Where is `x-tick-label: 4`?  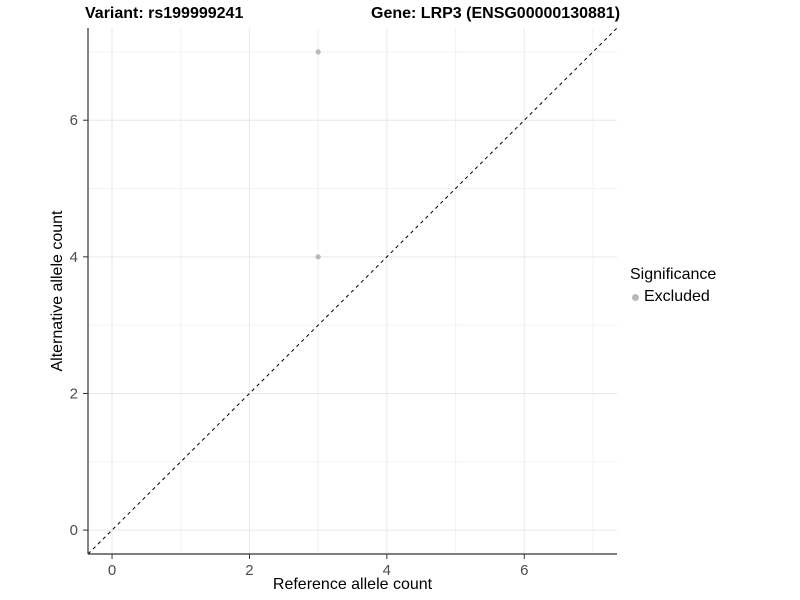
x-tick-label: 4 is located at coordinates (387, 570).